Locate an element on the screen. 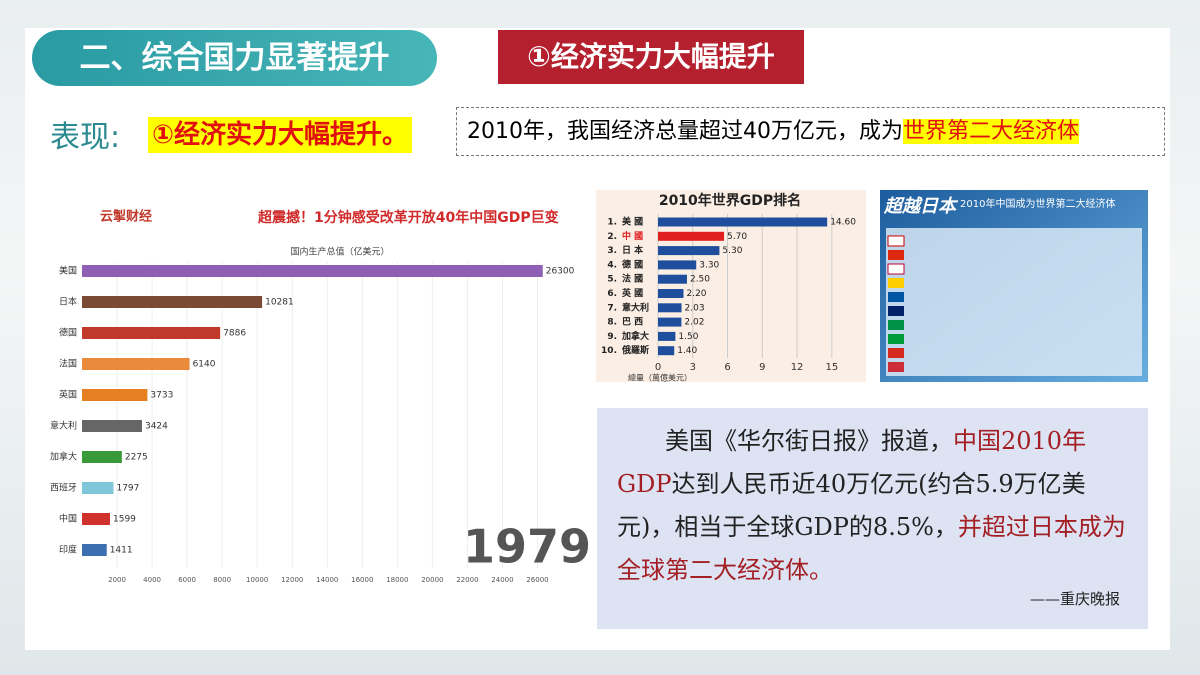  x-tick-label: 9 is located at coordinates (762, 367).